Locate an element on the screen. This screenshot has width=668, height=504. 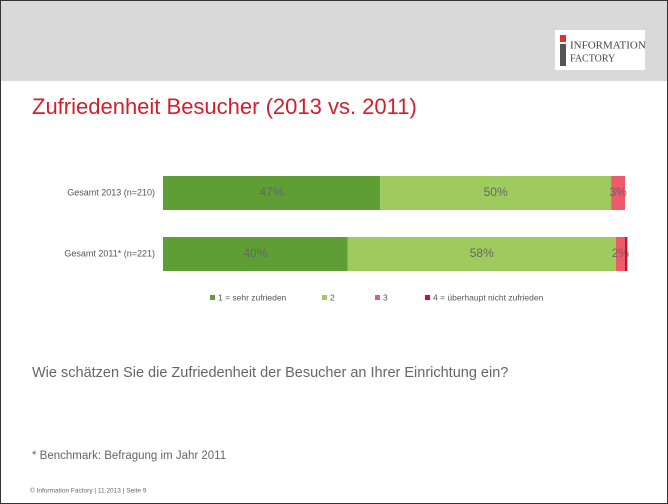
legend-label: 1 = sehr zufrieden is located at coordinates (252, 297).